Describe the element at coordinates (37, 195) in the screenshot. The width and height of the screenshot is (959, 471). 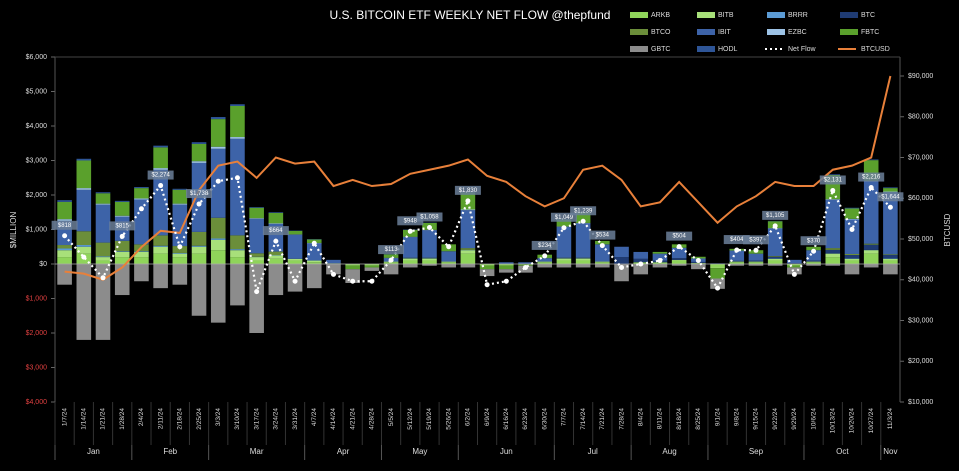
I see `y-tick-label: $2,000` at that location.